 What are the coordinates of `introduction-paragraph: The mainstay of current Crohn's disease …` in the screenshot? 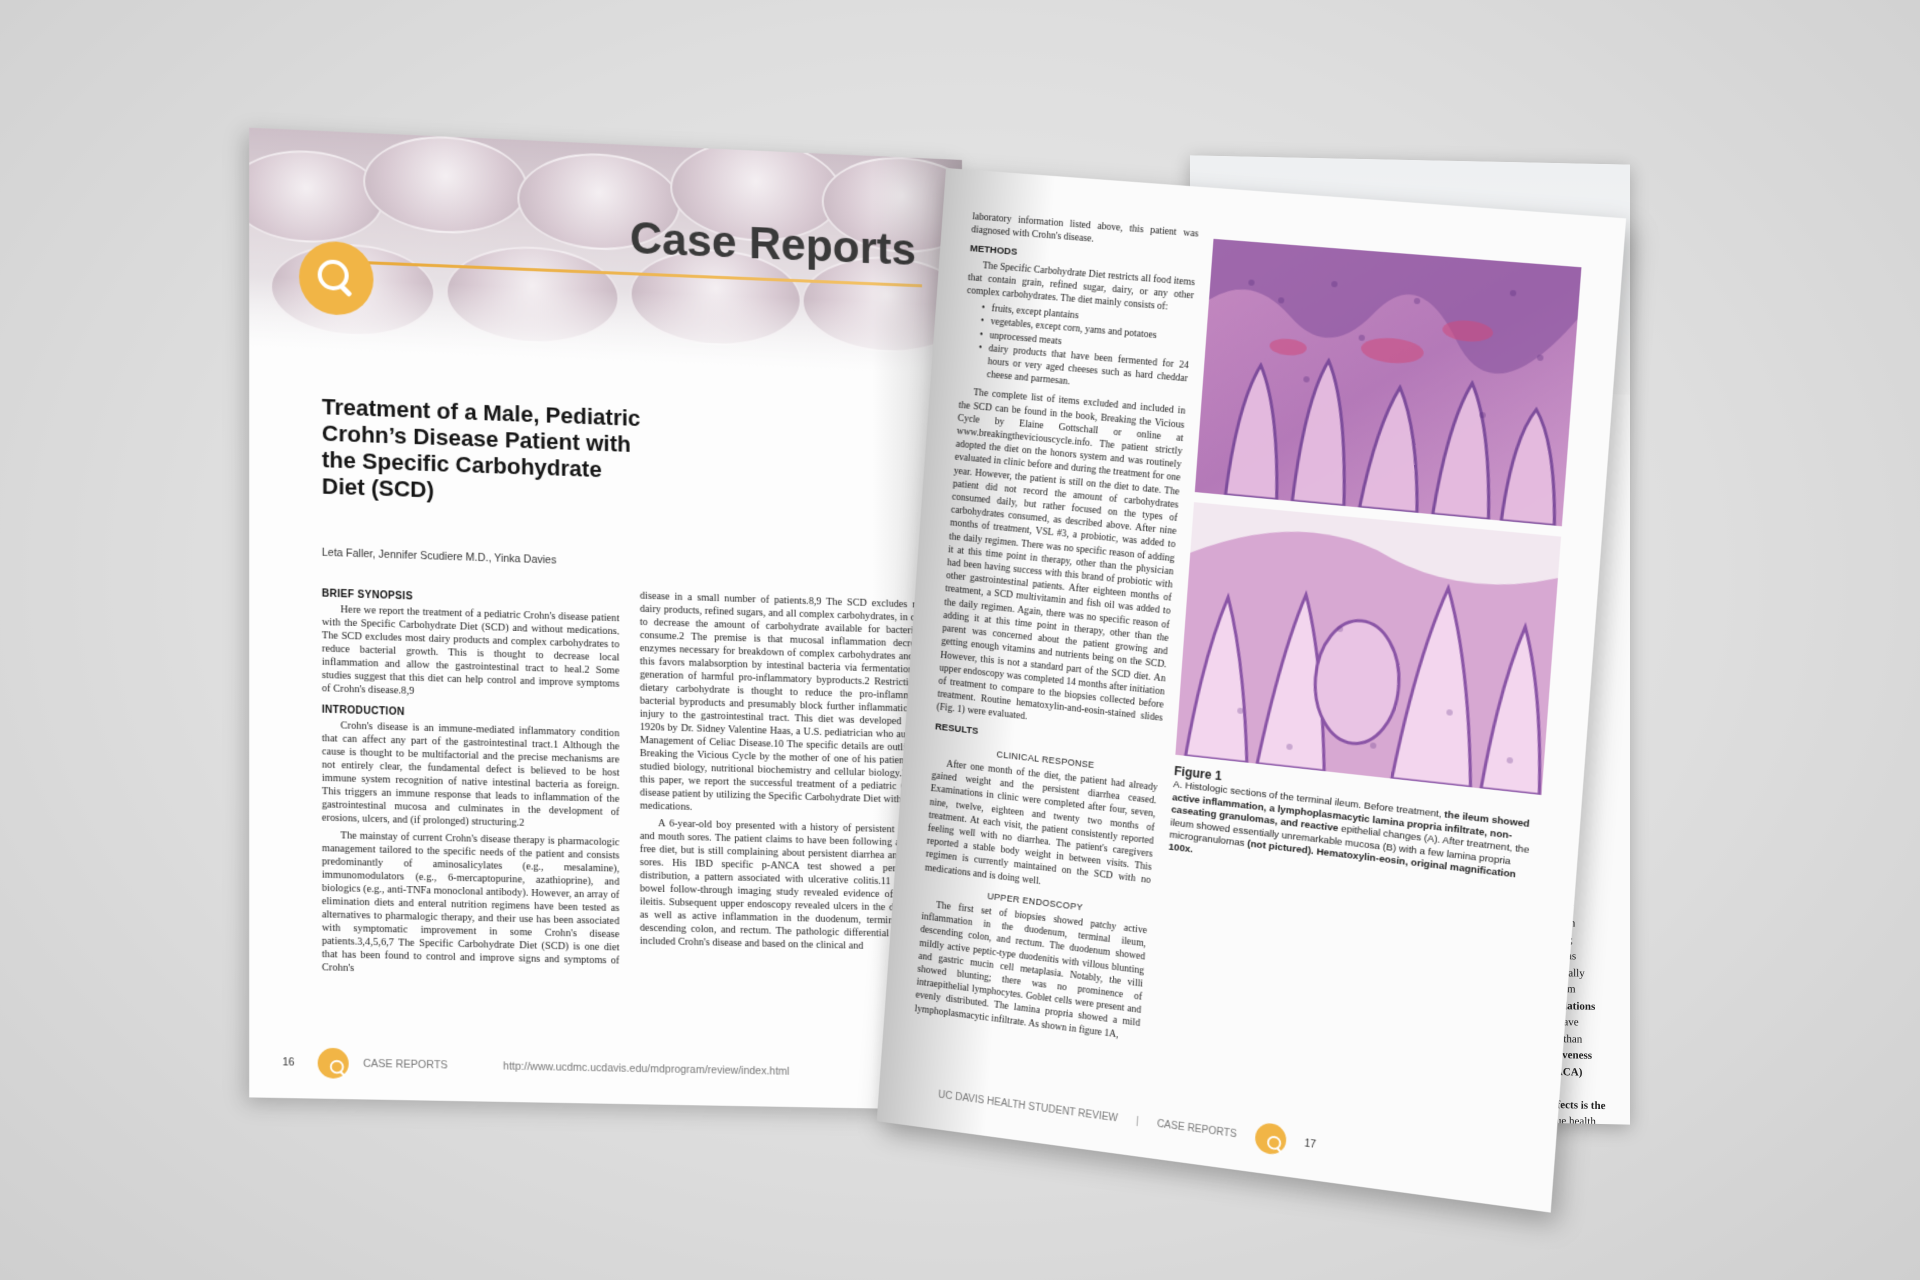 It's located at (470, 902).